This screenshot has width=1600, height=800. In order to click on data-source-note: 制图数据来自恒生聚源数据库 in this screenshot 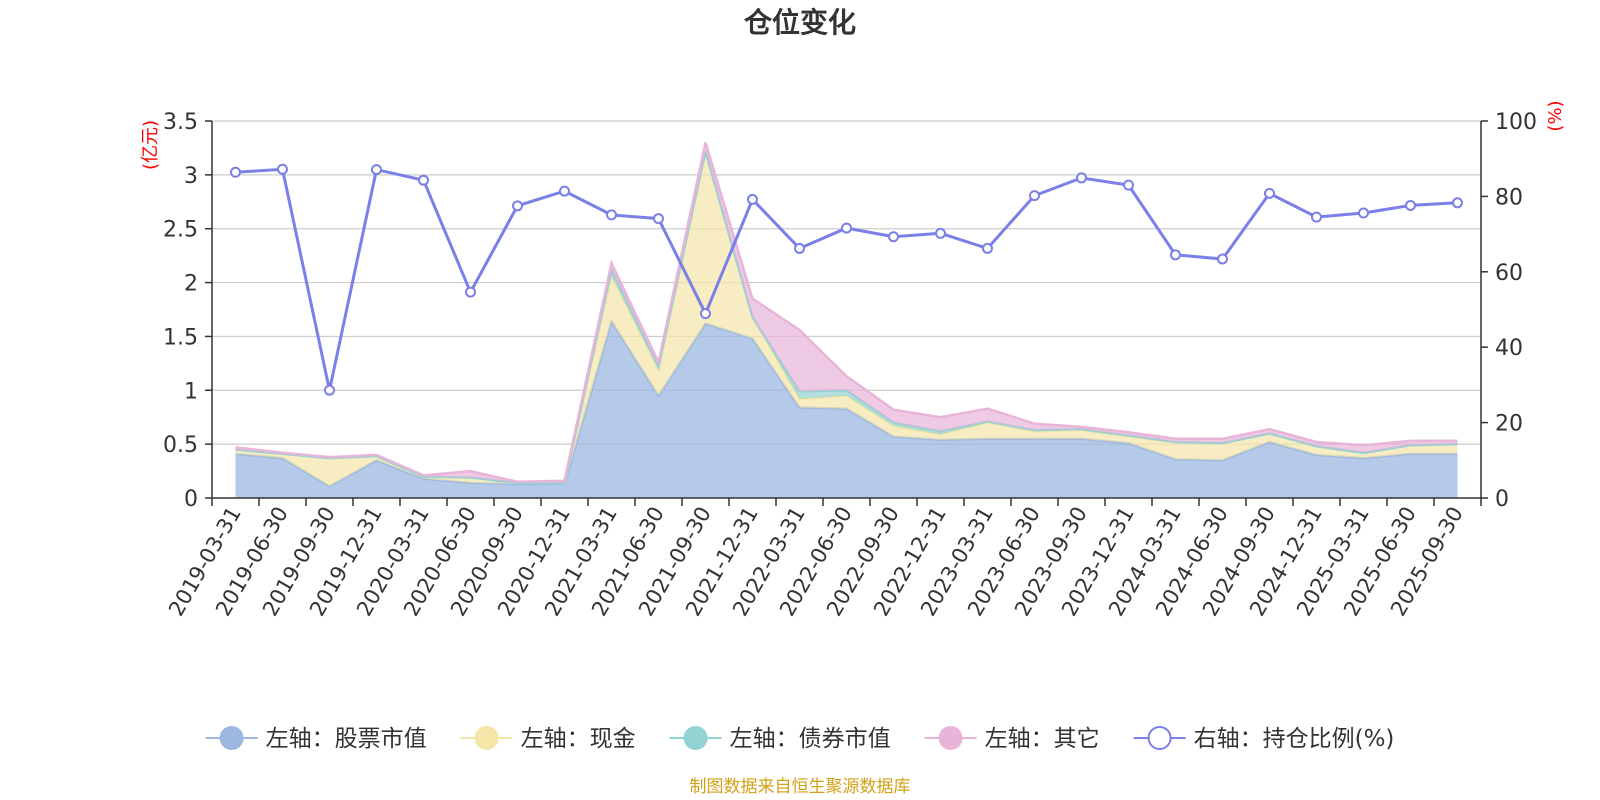, I will do `click(800, 787)`.